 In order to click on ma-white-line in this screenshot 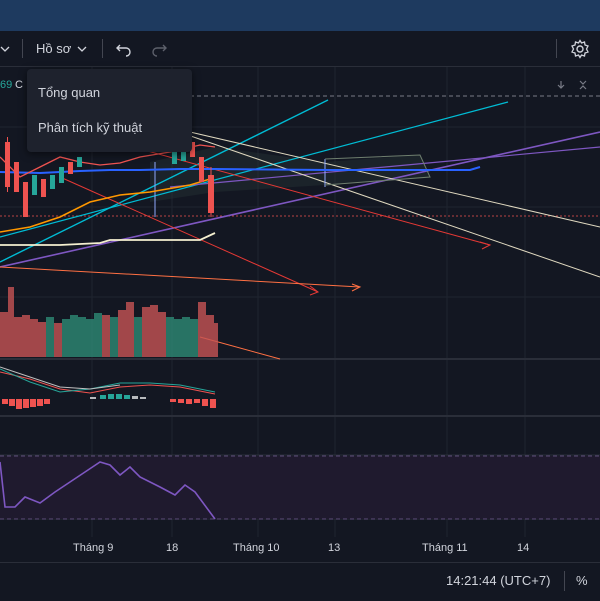, I will do `click(108, 239)`.